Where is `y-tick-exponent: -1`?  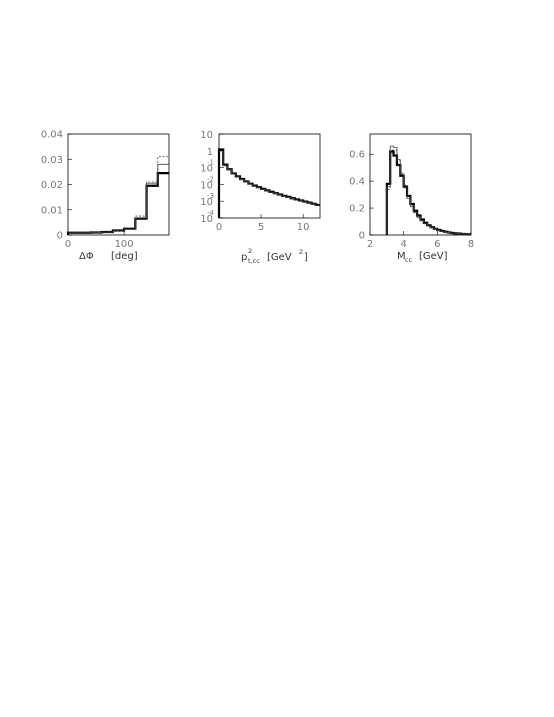 y-tick-exponent: -1 is located at coordinates (210, 163).